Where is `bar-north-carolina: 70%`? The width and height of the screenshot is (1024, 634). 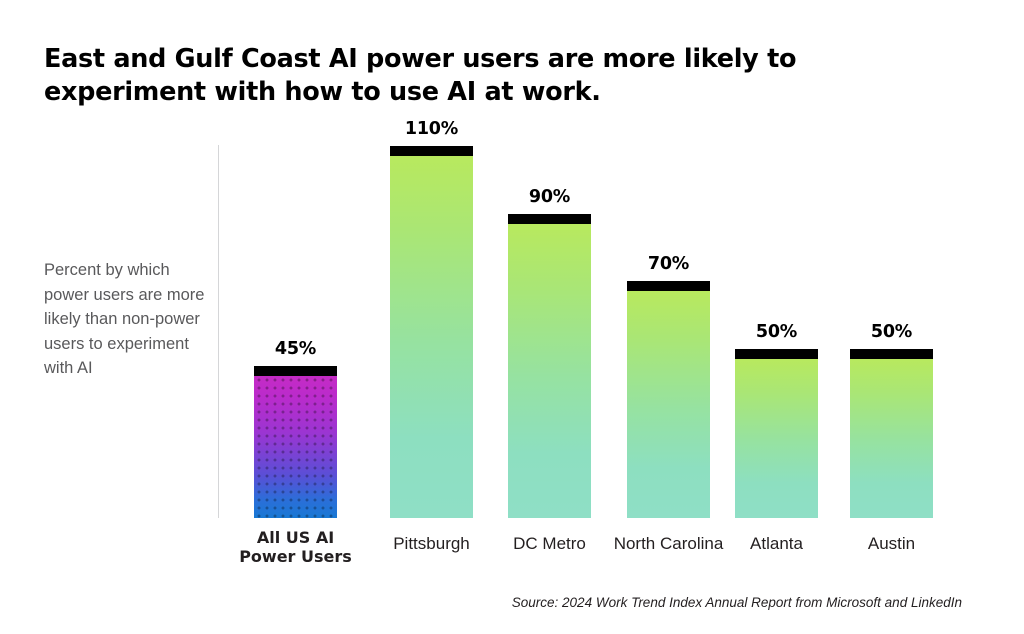 bar-north-carolina: 70% is located at coordinates (668, 386).